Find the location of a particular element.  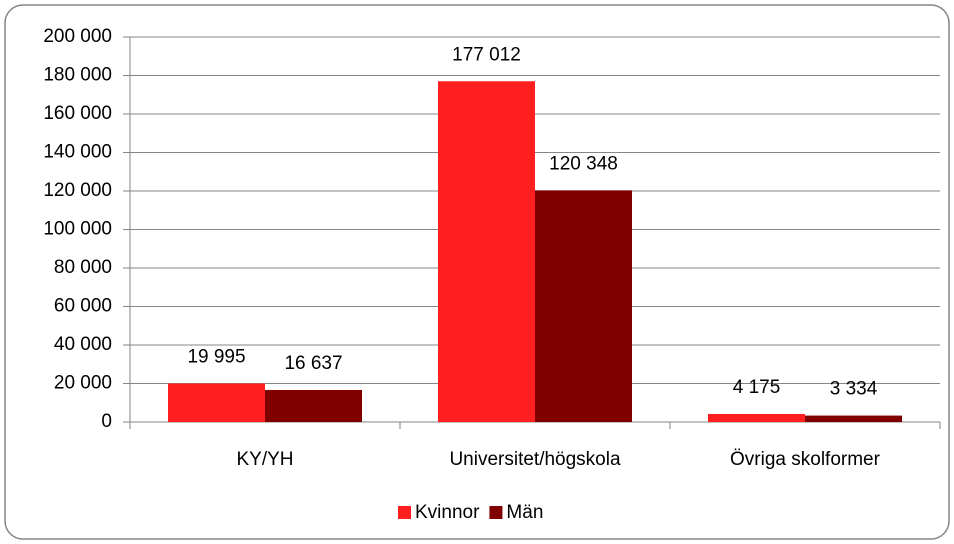

y-tick-label: 180 000 is located at coordinates (77, 75).